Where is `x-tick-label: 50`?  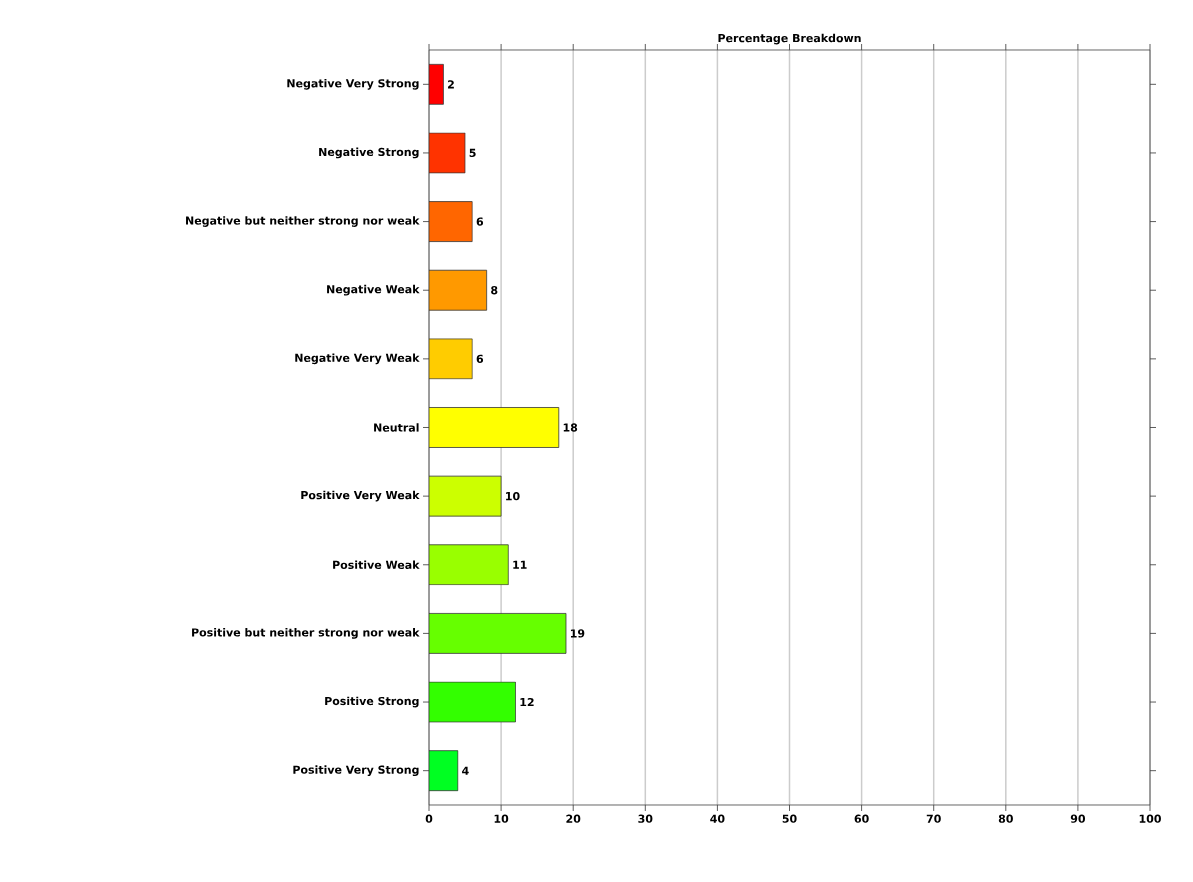 x-tick-label: 50 is located at coordinates (789, 818).